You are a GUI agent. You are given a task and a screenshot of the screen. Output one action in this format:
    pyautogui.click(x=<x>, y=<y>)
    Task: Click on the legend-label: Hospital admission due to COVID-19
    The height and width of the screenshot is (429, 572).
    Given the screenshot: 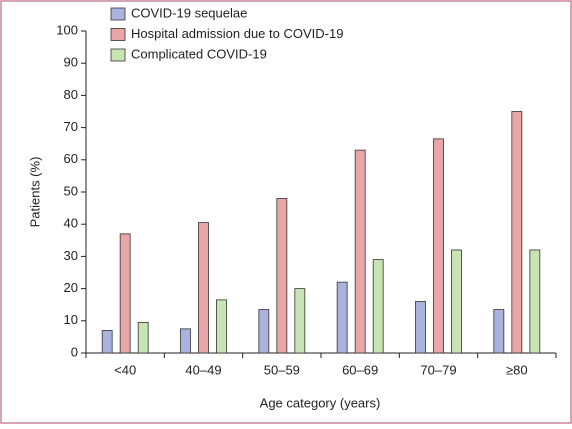 What is the action you would take?
    pyautogui.click(x=237, y=33)
    